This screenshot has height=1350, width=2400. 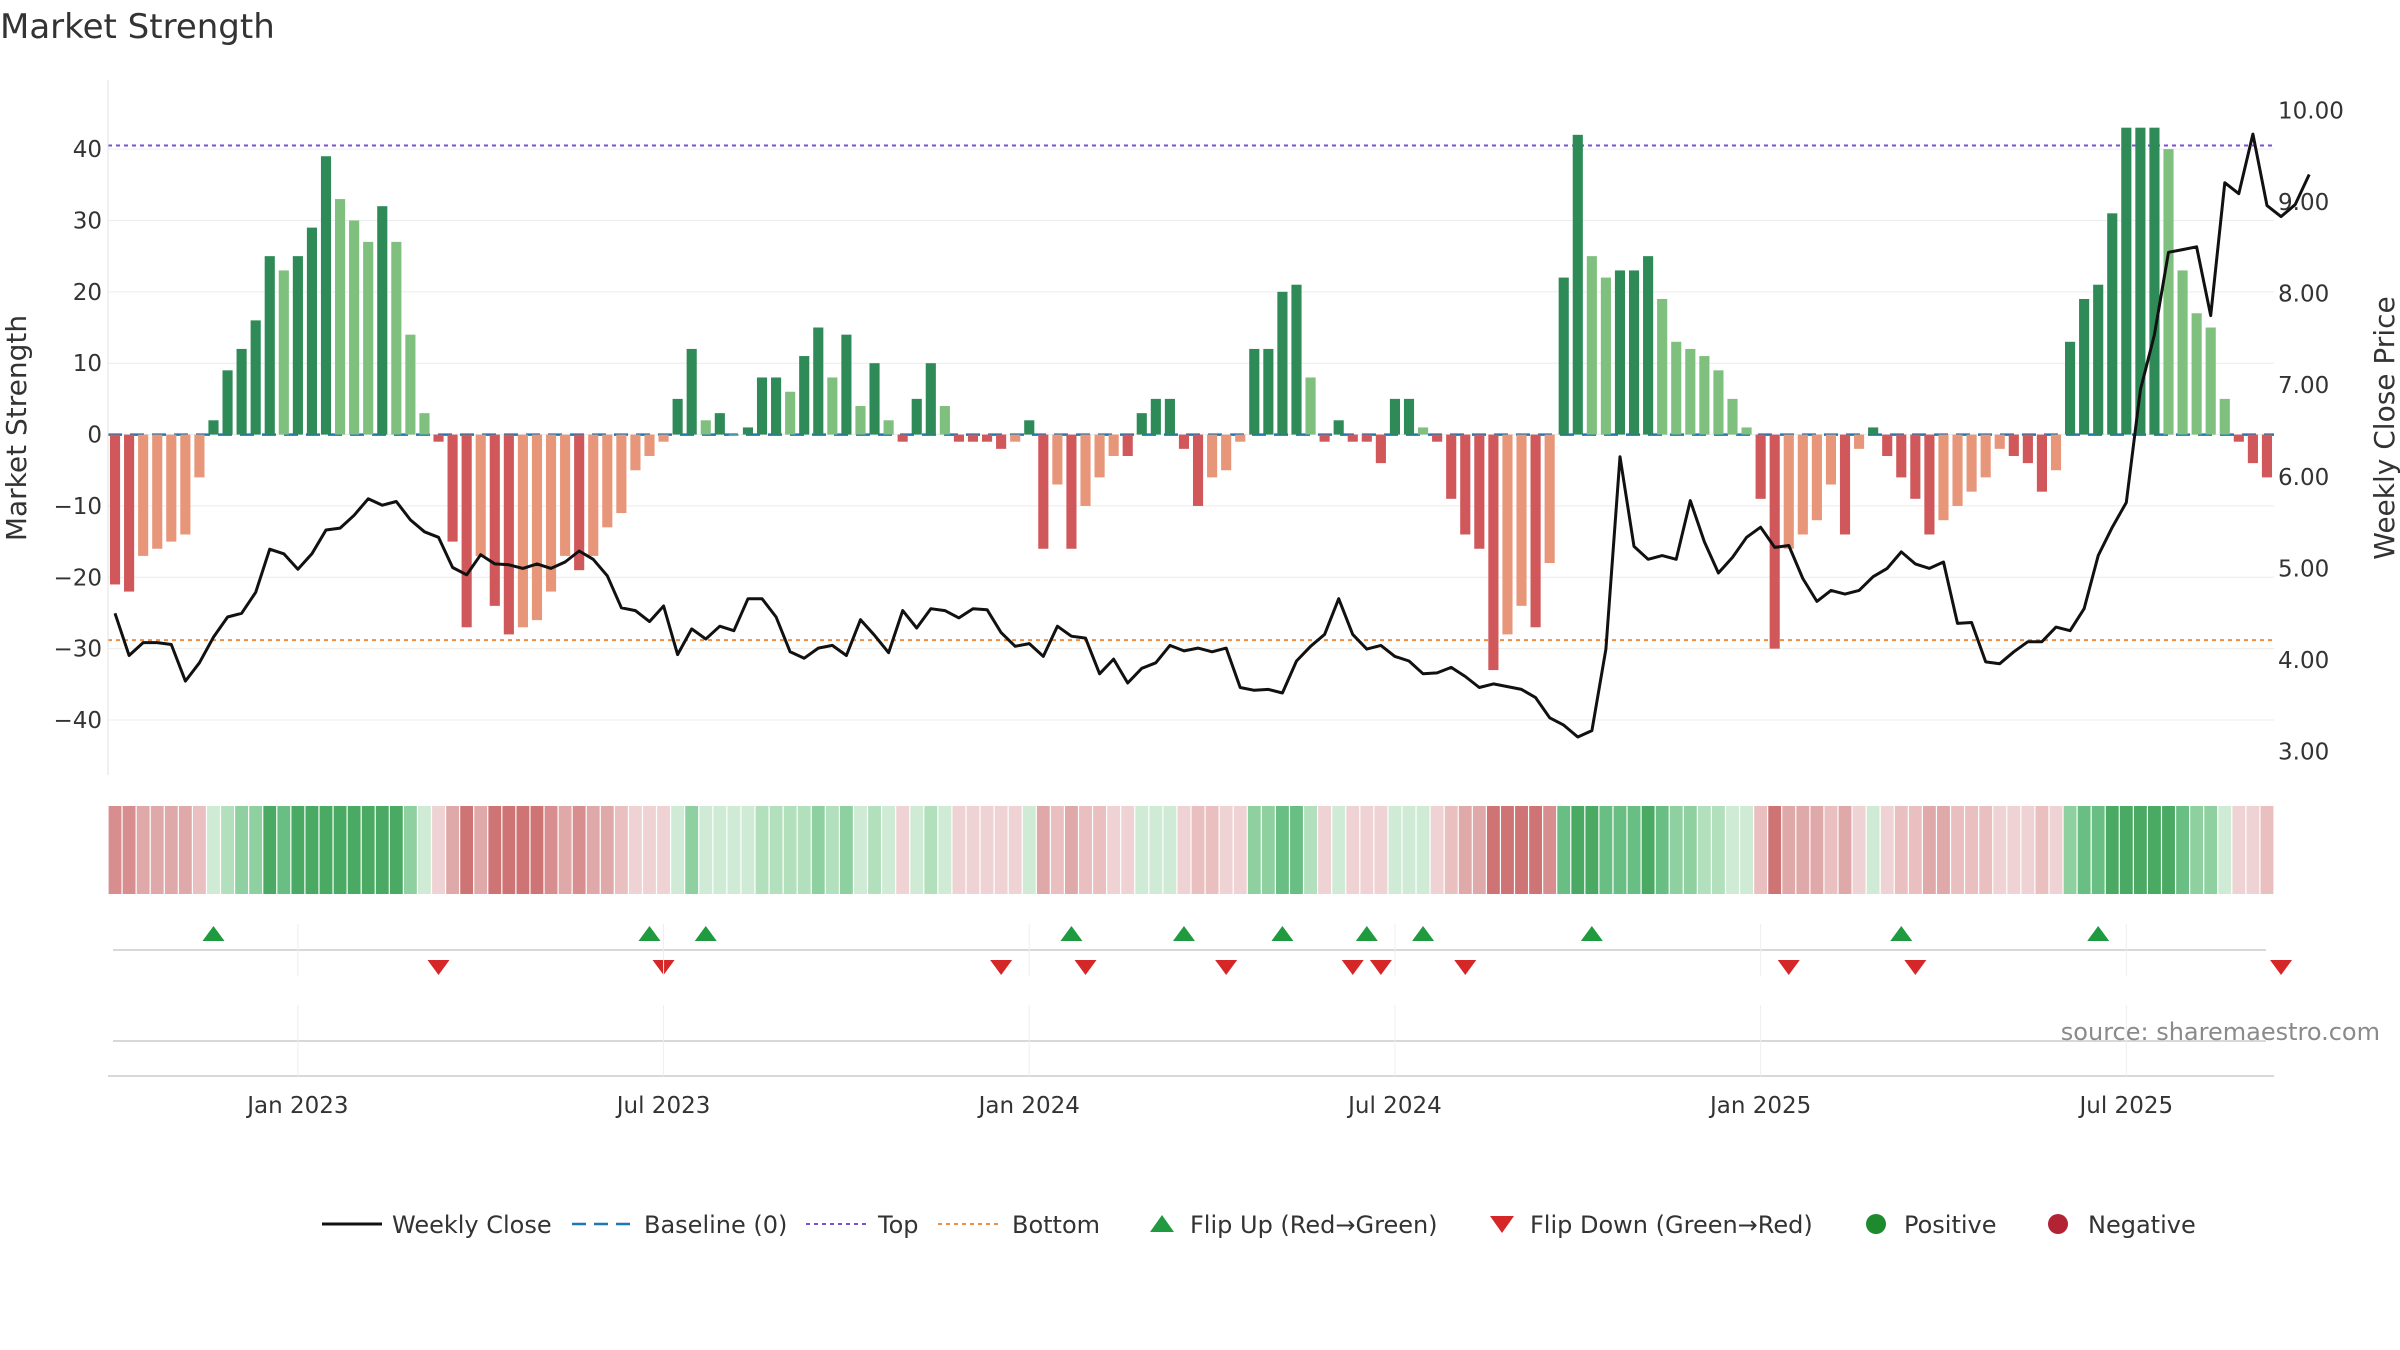 I want to click on x-tick-label: Jul 2024, so click(x=1394, y=1106).